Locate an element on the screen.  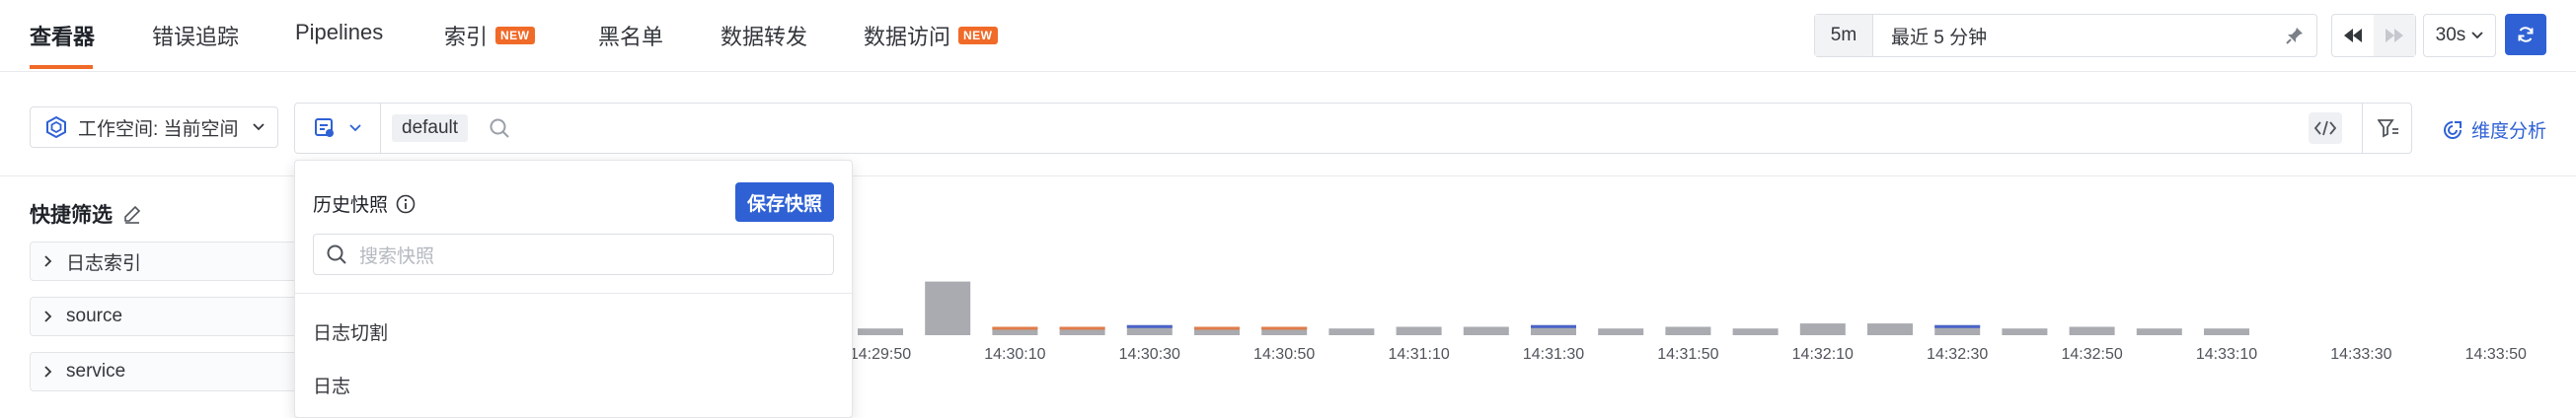
quick-filter-item-source: source is located at coordinates (165, 316).